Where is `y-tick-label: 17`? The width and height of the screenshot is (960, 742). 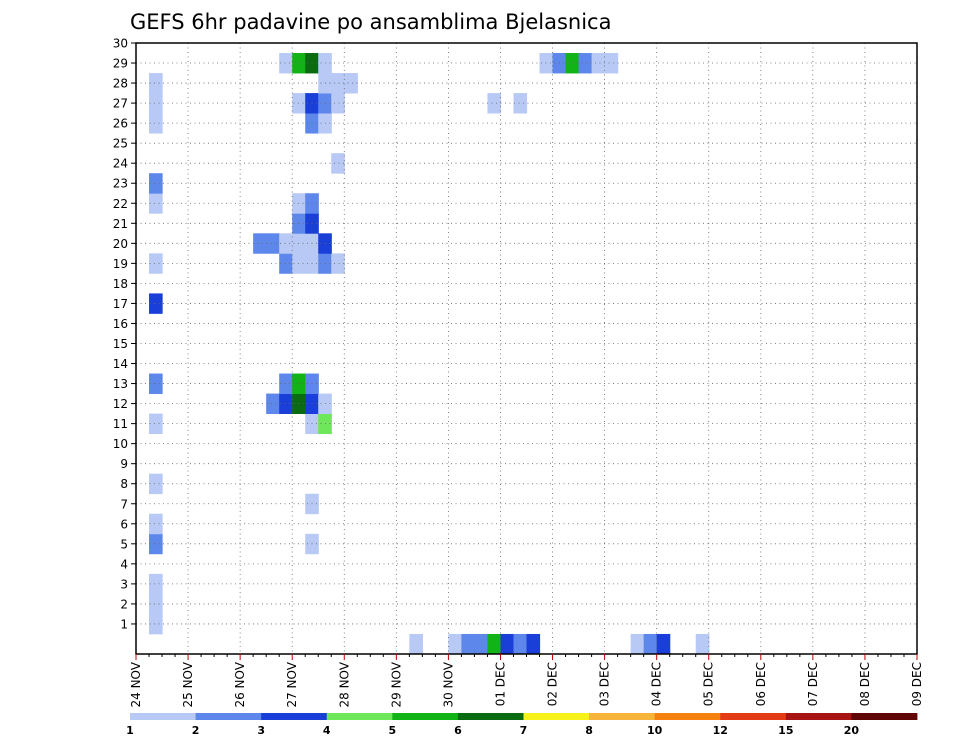
y-tick-label: 17 is located at coordinates (120, 304).